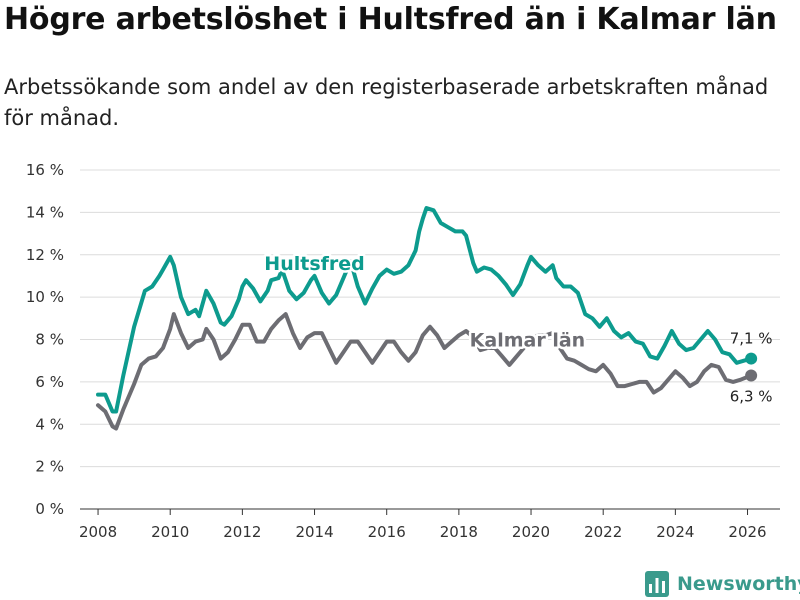  Describe the element at coordinates (49, 467) in the screenshot. I see `y-tick-label: 2 %` at that location.